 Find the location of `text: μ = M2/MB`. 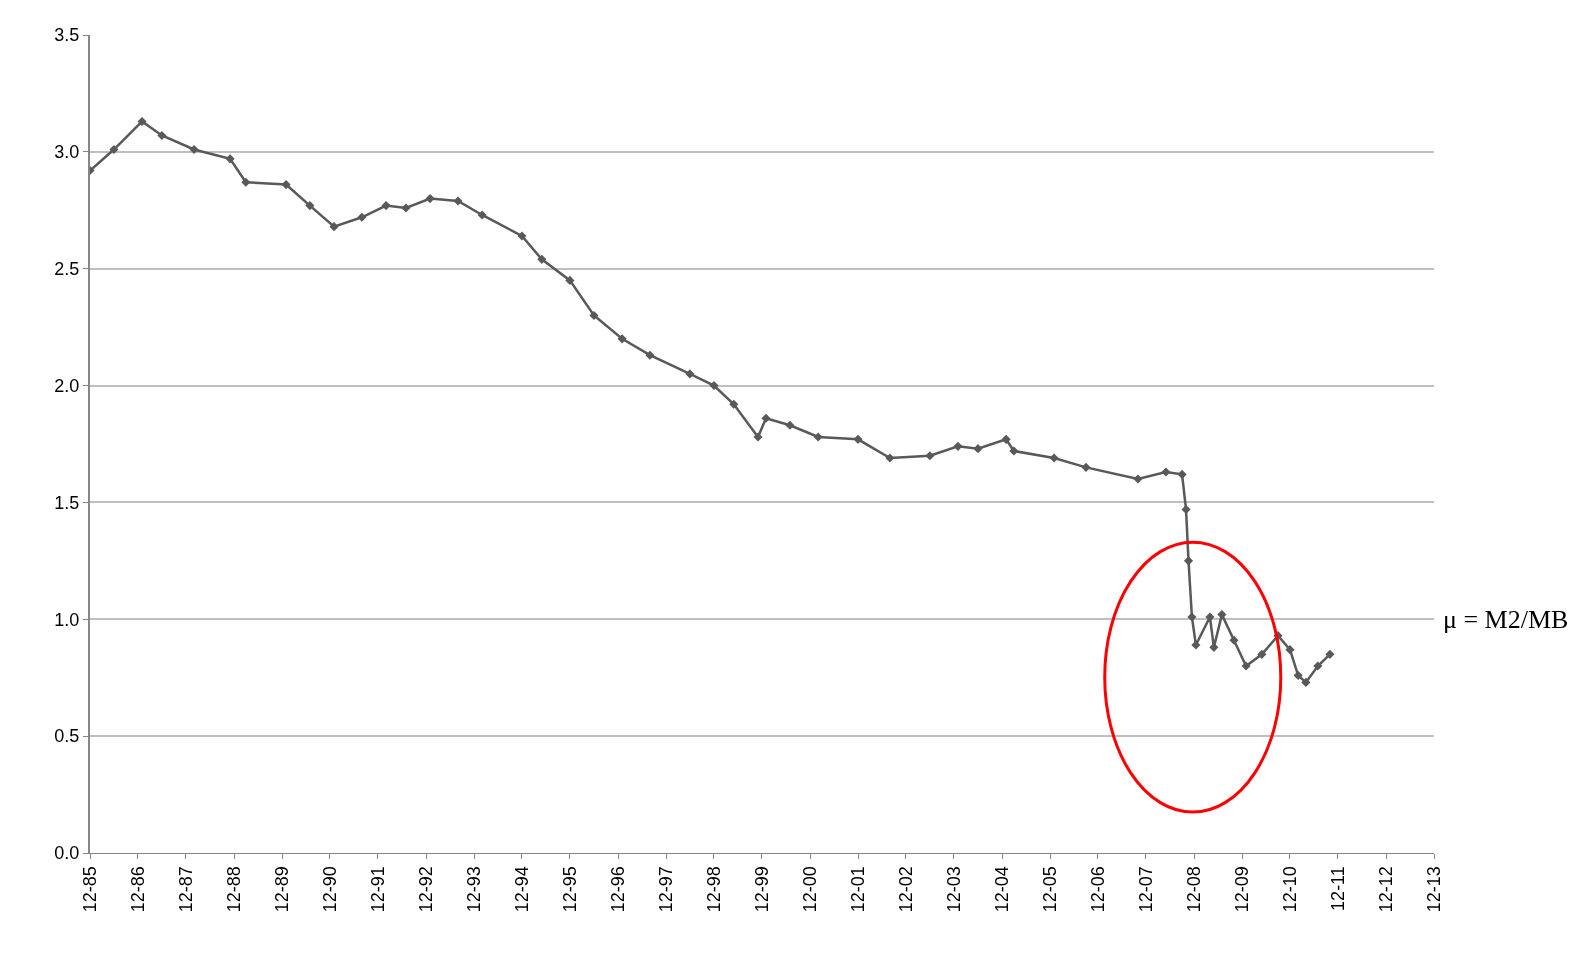

text: μ = M2/MB is located at coordinates (1506, 619).